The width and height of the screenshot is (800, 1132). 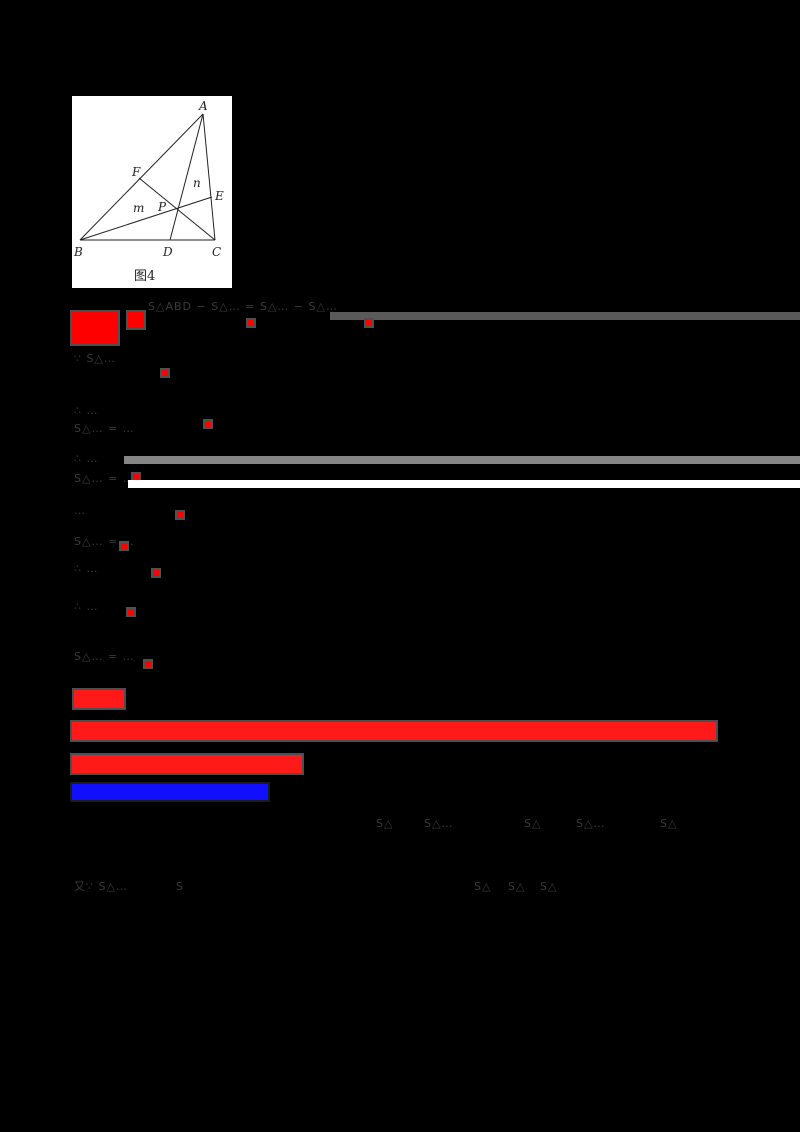 What do you see at coordinates (187, 764) in the screenshot?
I see `analysis-line-2: 等于底之比，利用面积的和差关系求解。` at bounding box center [187, 764].